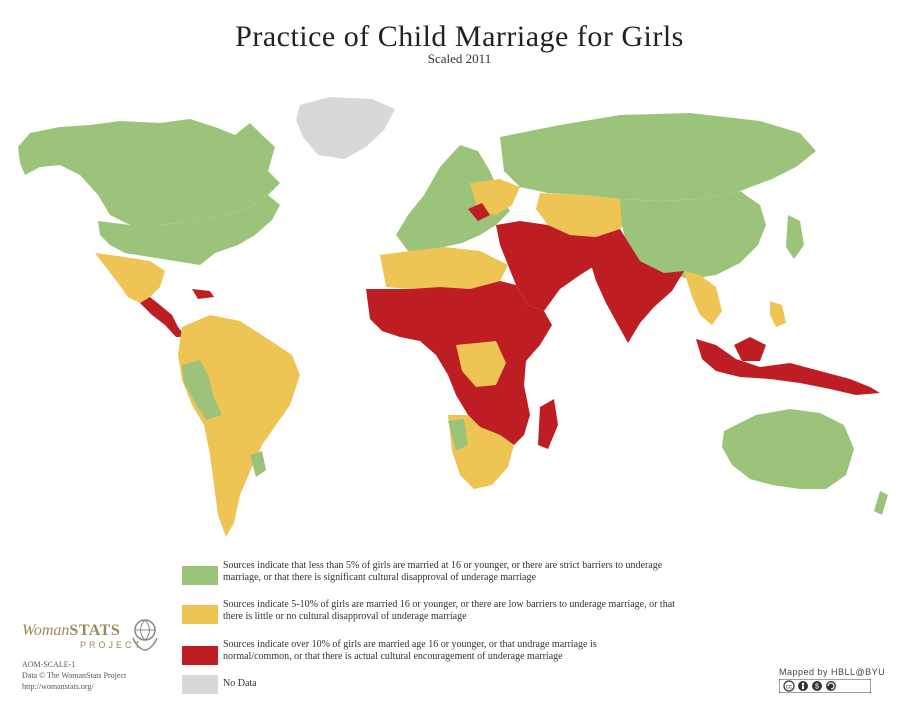 This screenshot has height=711, width=919. Describe the element at coordinates (825, 686) in the screenshot. I see `creative-commons-badge: cc $` at that location.